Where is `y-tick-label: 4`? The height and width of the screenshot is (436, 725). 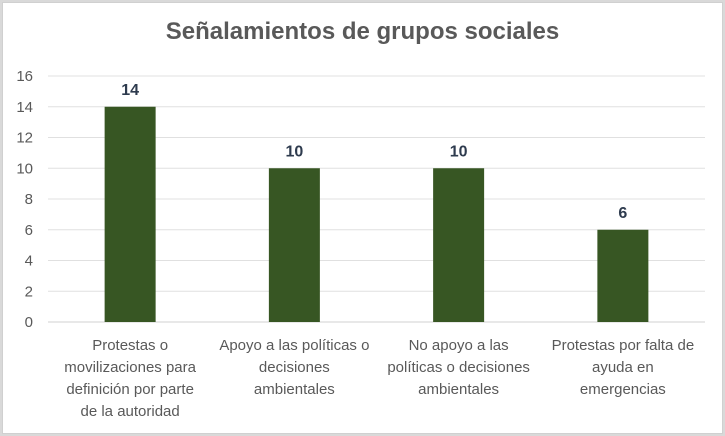
y-tick-label: 4 is located at coordinates (29, 261).